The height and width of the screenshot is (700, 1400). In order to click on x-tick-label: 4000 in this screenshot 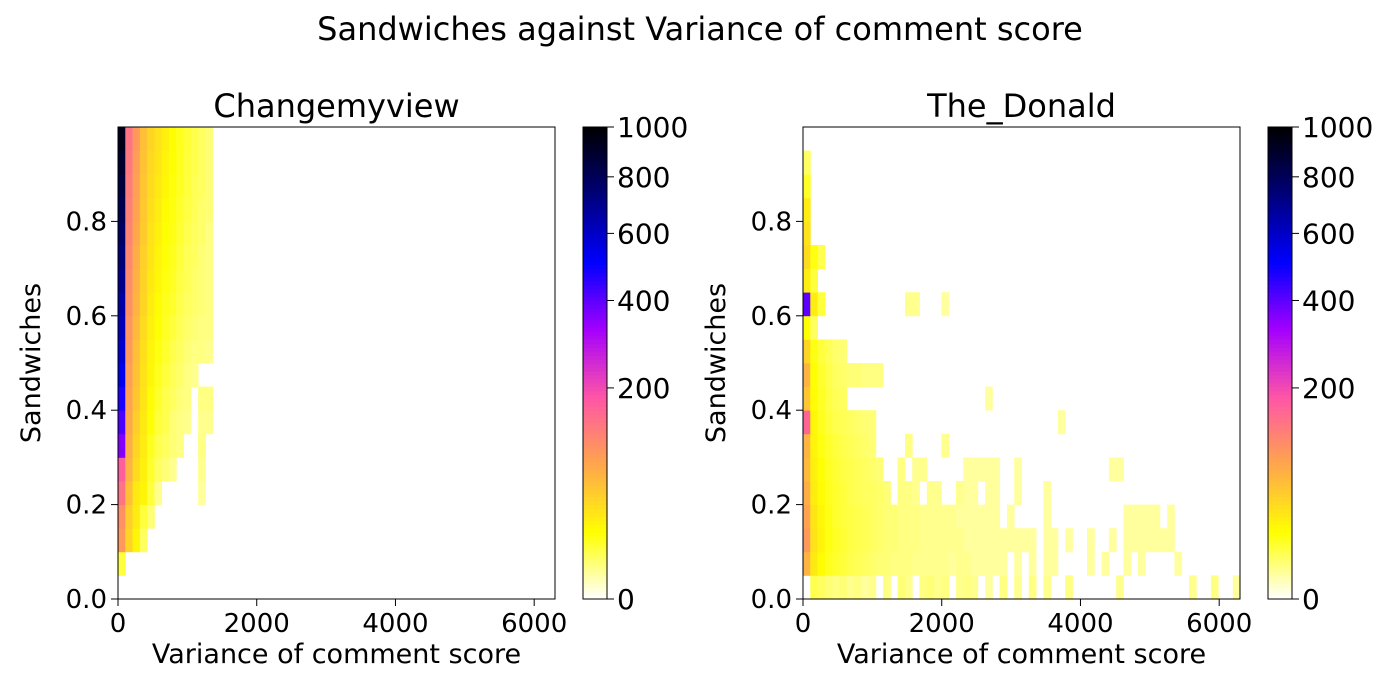, I will do `click(395, 624)`.